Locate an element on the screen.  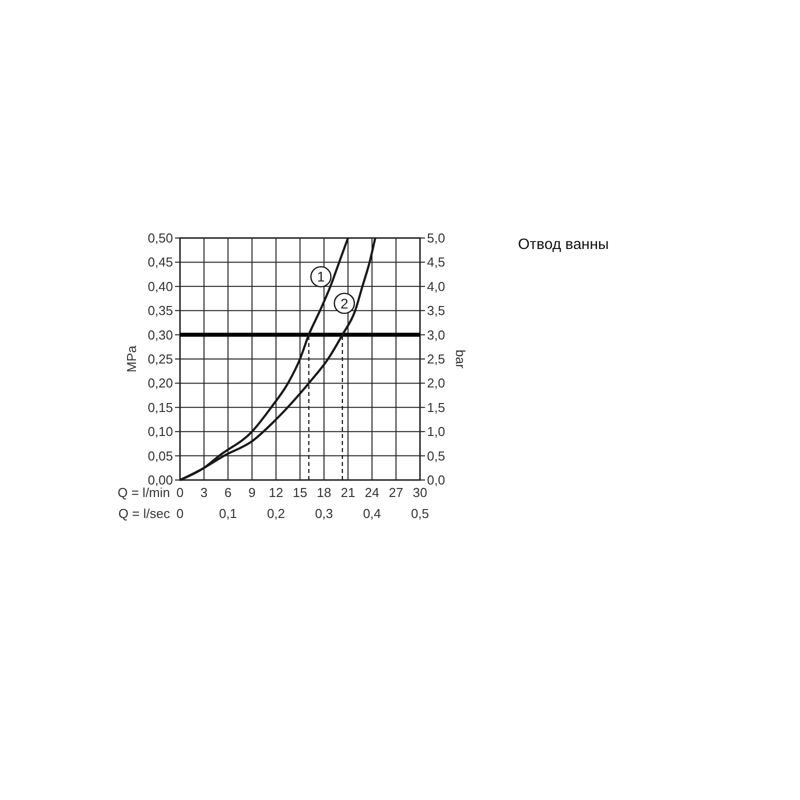
y2-tick-label: 2,5 is located at coordinates (436, 359).